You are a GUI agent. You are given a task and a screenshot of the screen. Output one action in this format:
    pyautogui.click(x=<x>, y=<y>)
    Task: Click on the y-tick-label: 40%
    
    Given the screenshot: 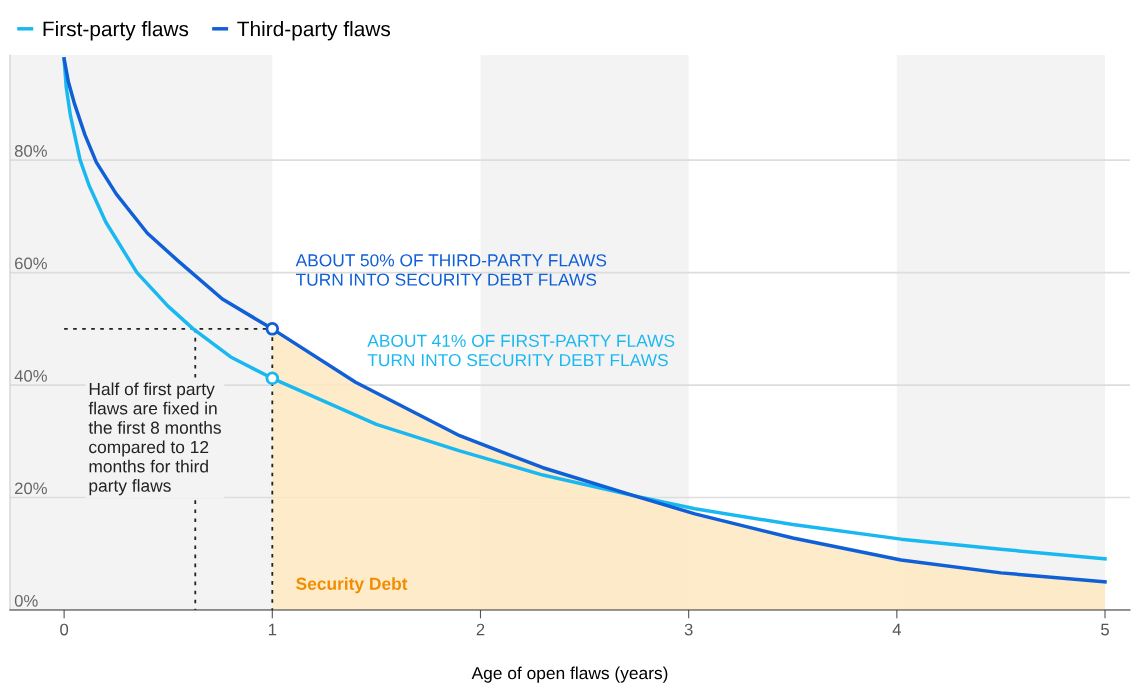 What is the action you would take?
    pyautogui.click(x=30, y=375)
    